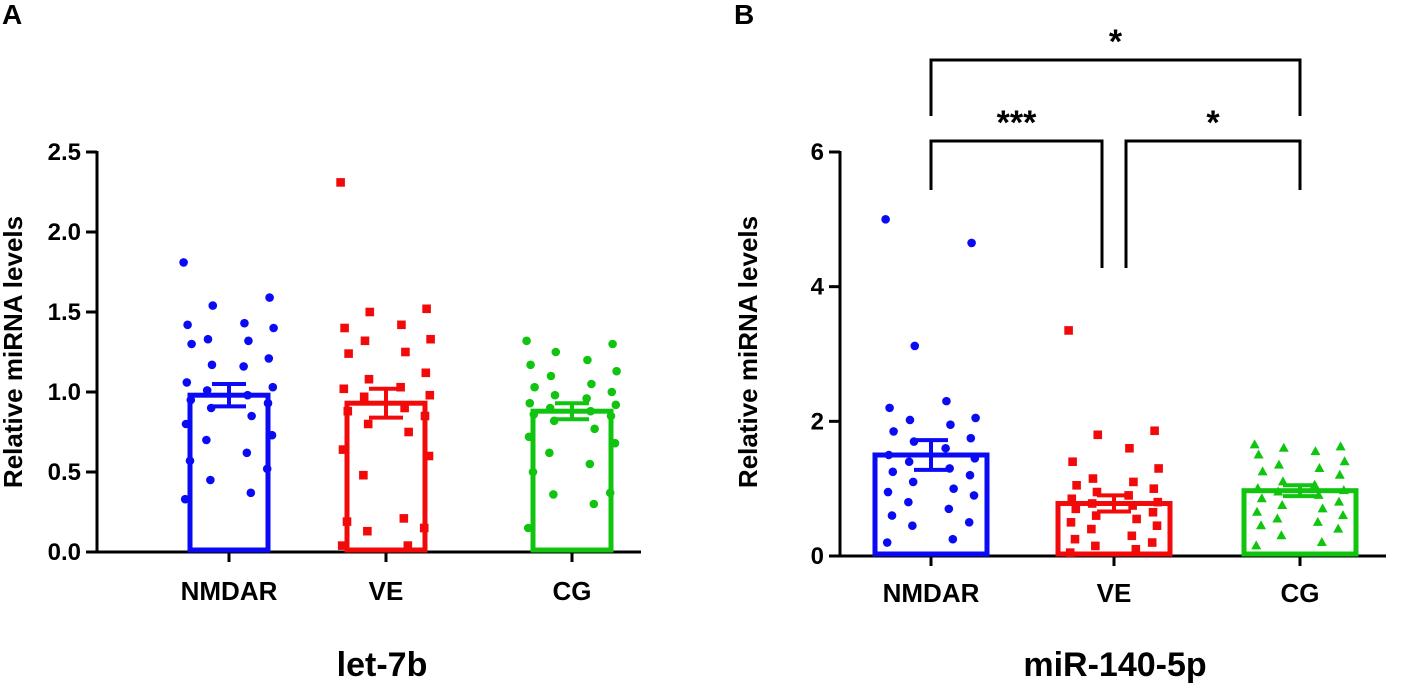 Image resolution: width=1418 pixels, height=696 pixels. What do you see at coordinates (1017, 123) in the screenshot?
I see `significance-label: ***` at bounding box center [1017, 123].